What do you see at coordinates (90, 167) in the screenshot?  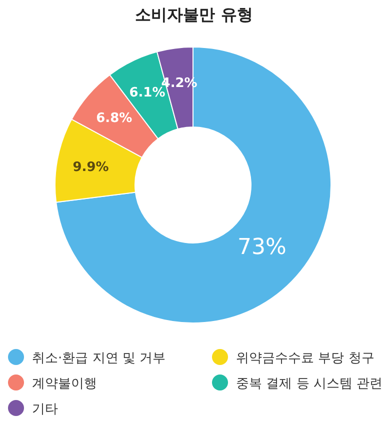 I see `data-label: 9.9%` at bounding box center [90, 167].